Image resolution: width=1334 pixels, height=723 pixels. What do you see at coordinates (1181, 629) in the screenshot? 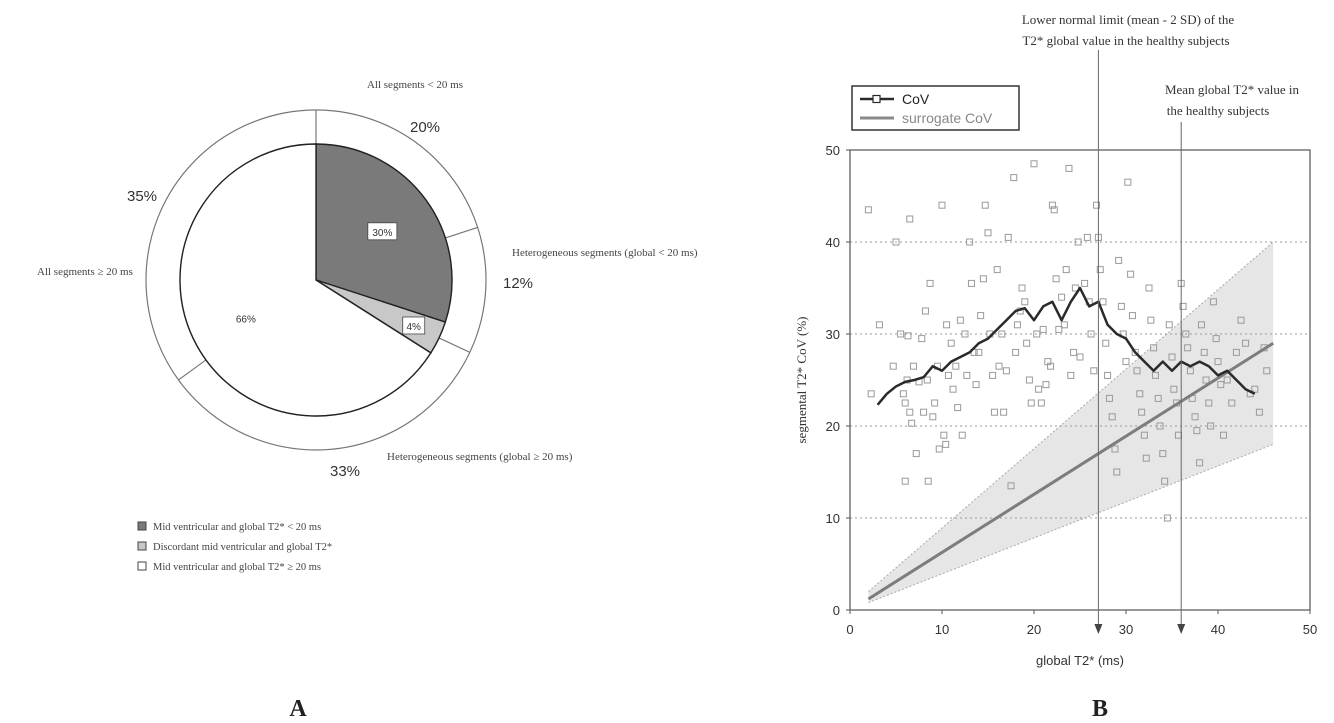
I see `vertical-marker-arrowhead` at bounding box center [1181, 629].